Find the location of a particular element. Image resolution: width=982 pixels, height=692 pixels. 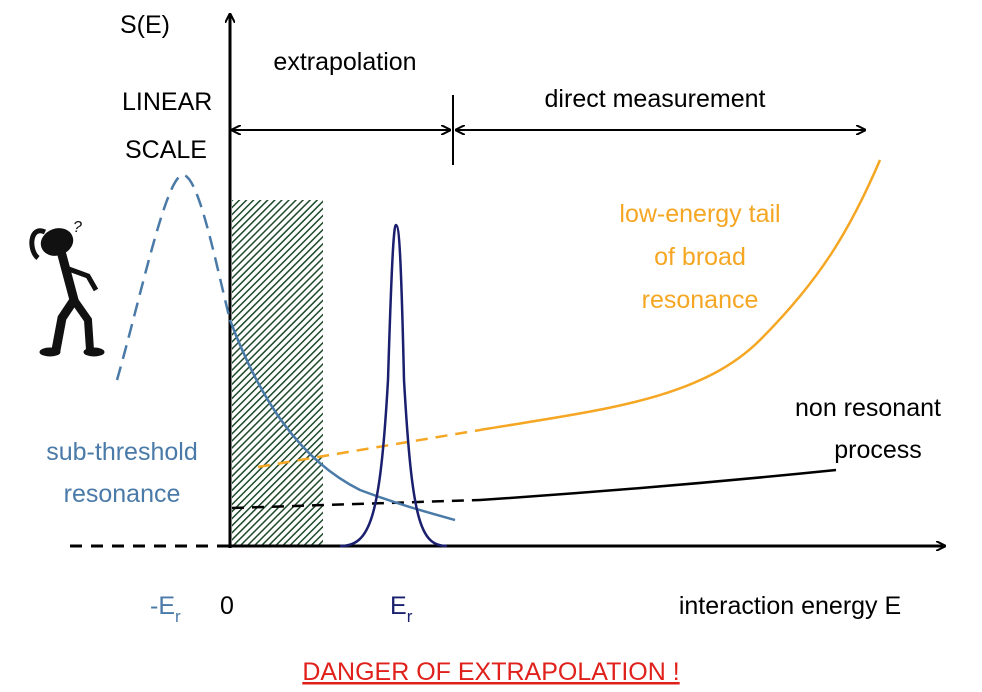

x-mark-main: -E is located at coordinates (162, 606).